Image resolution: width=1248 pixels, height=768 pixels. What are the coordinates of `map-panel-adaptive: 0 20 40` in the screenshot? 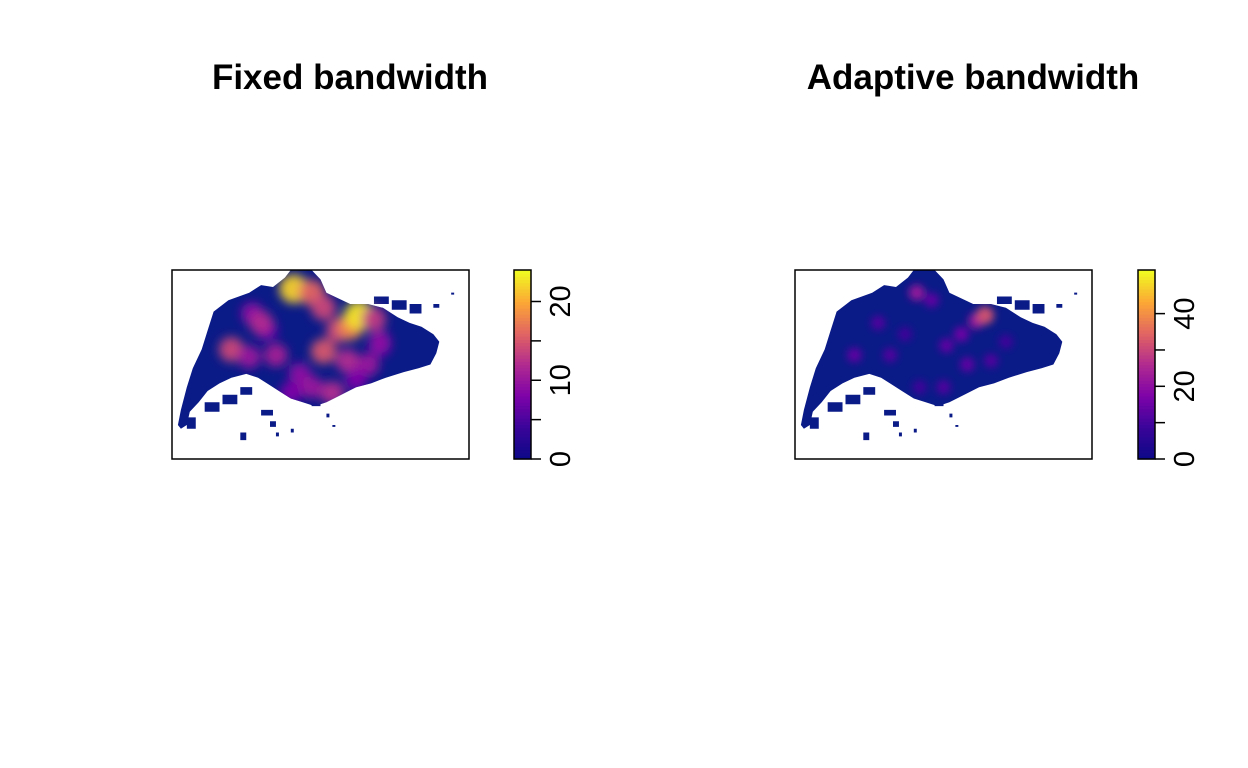 It's located at (997, 368).